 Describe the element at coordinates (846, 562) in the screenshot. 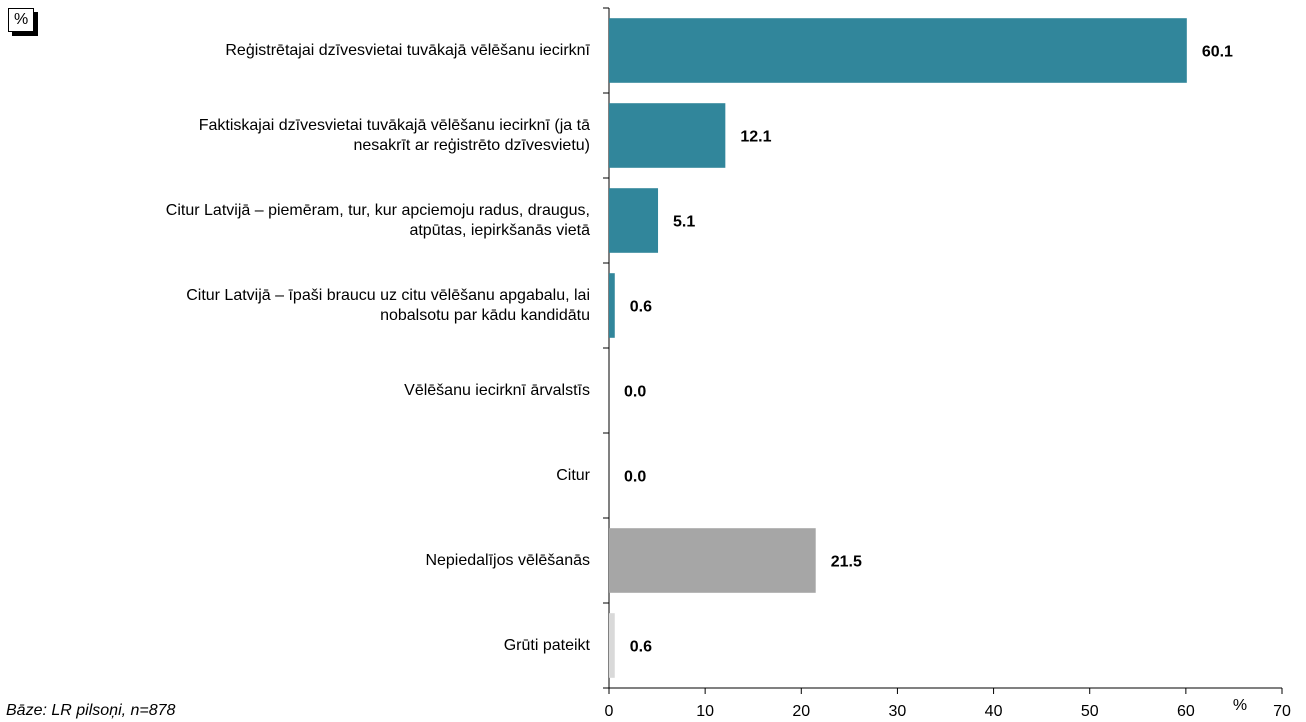

I see `value-label: 21.5` at that location.